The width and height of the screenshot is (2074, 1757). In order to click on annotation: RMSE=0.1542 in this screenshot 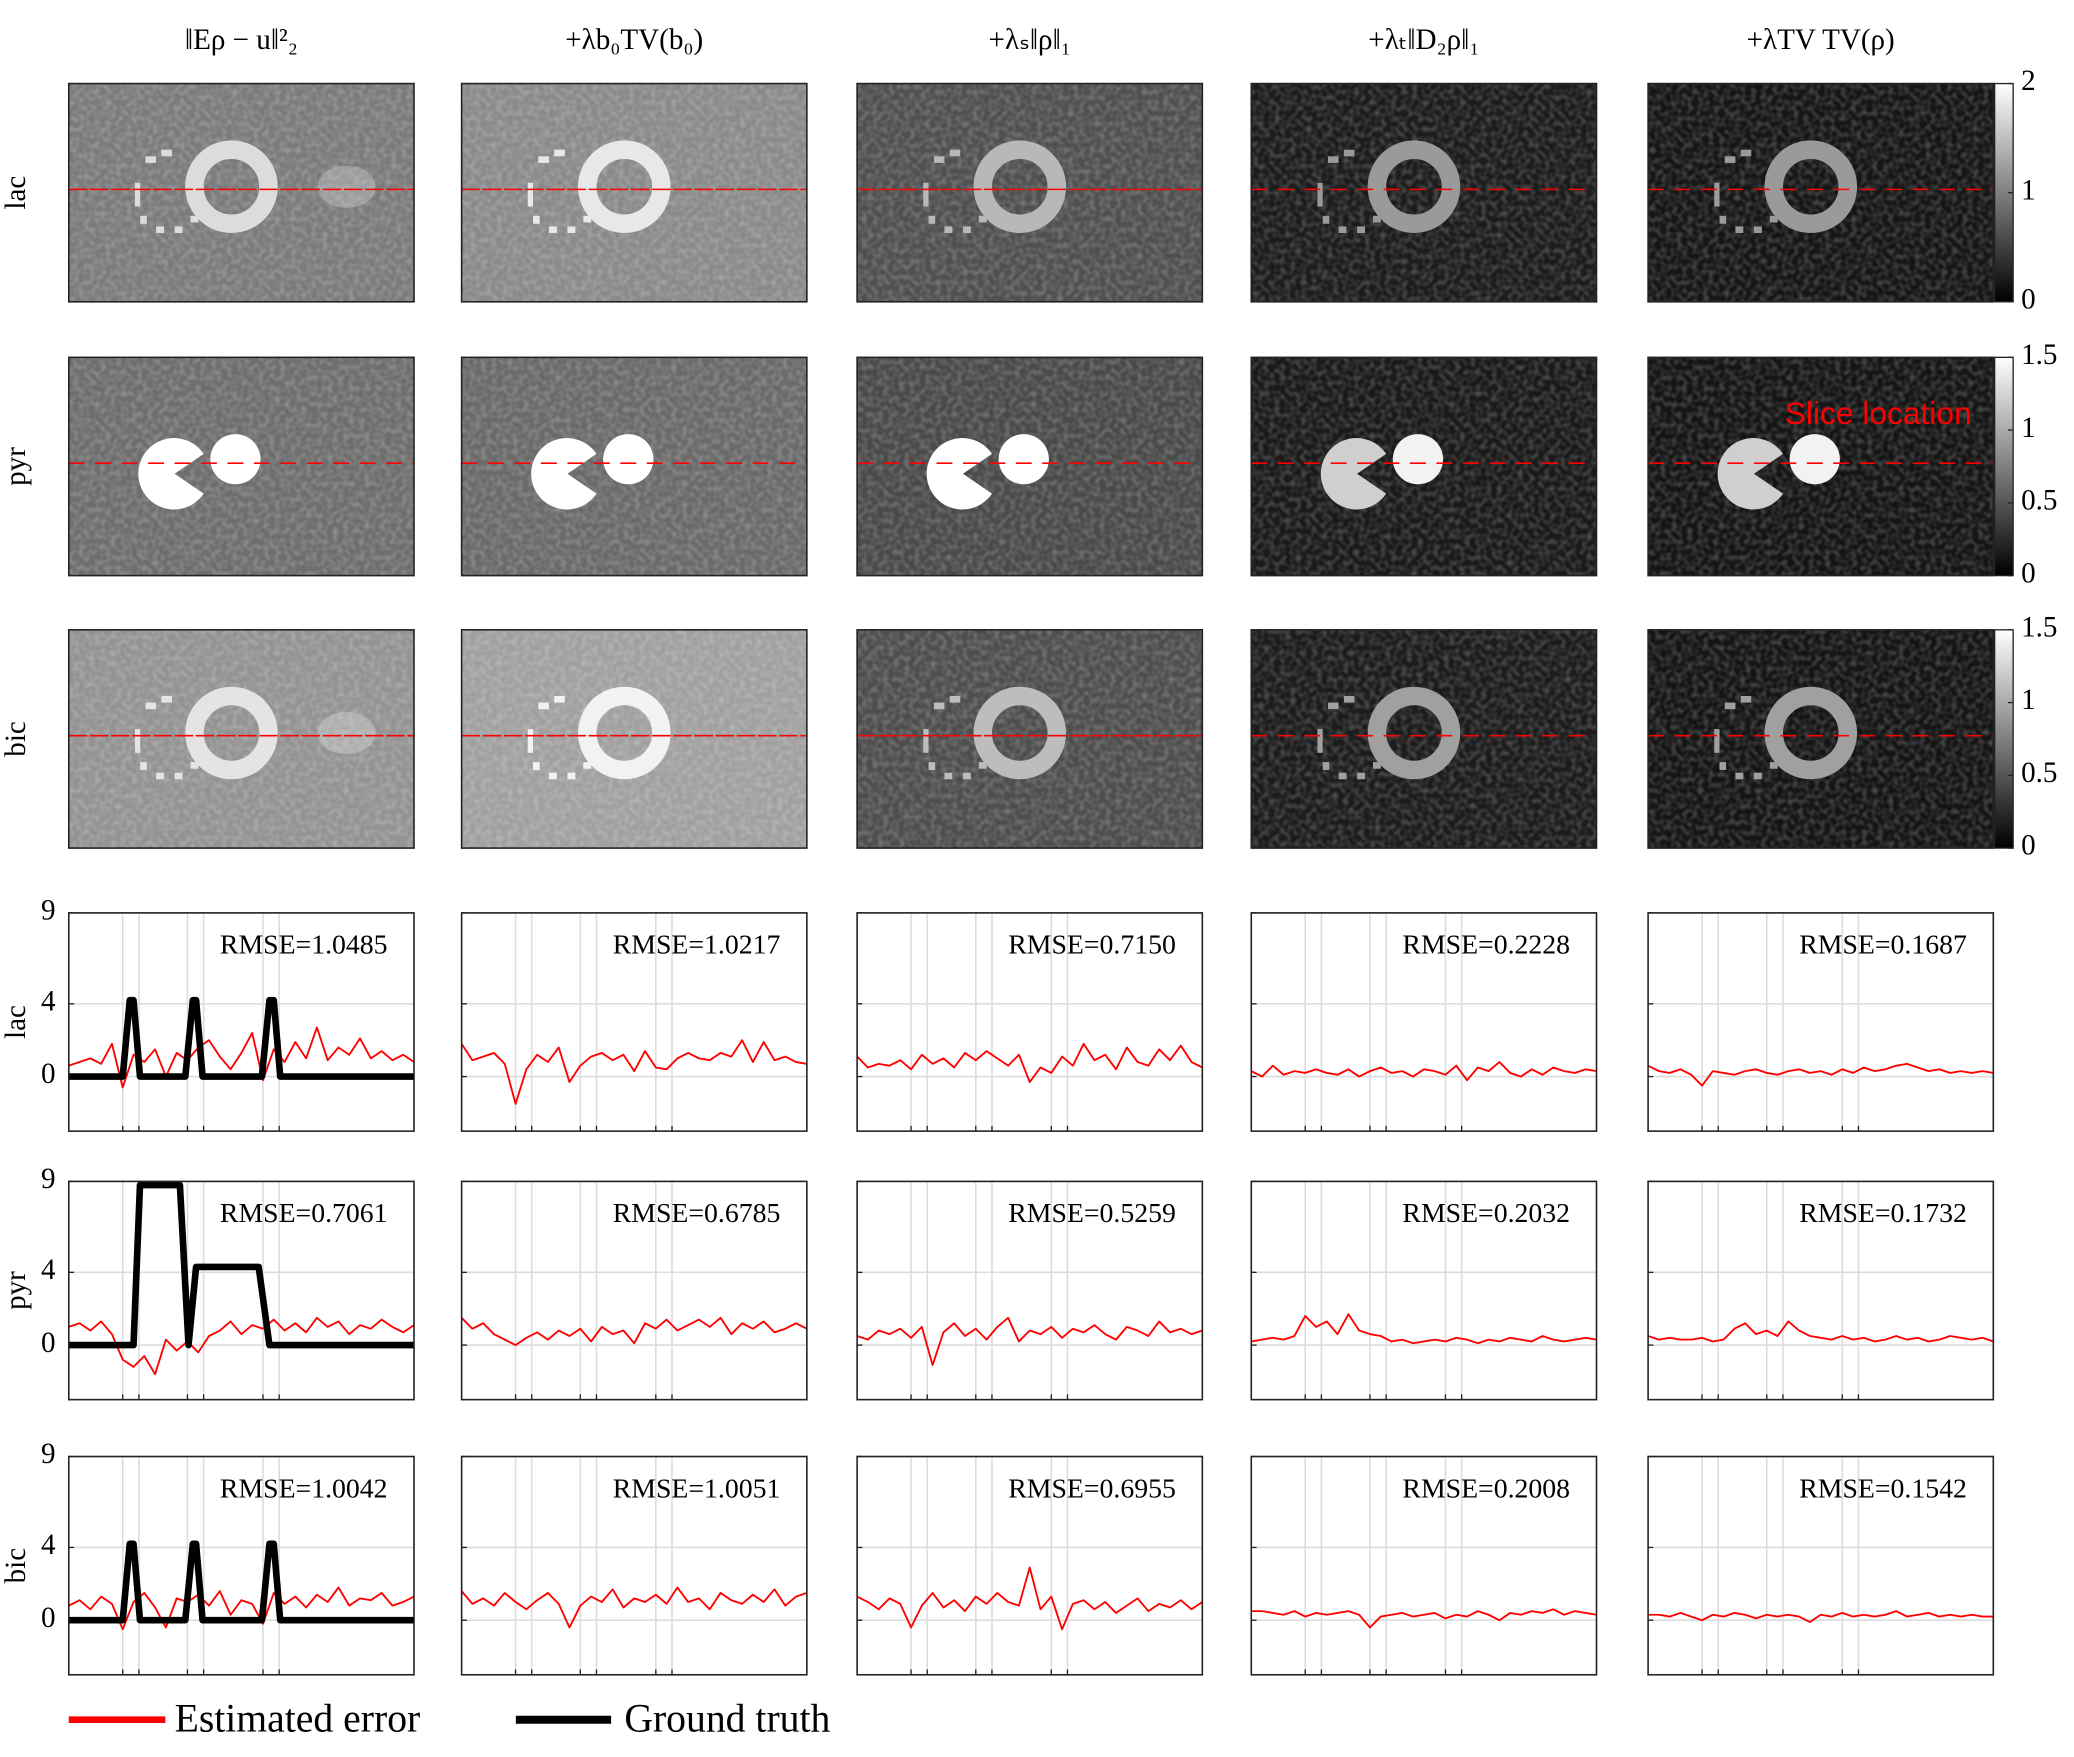, I will do `click(1883, 1488)`.